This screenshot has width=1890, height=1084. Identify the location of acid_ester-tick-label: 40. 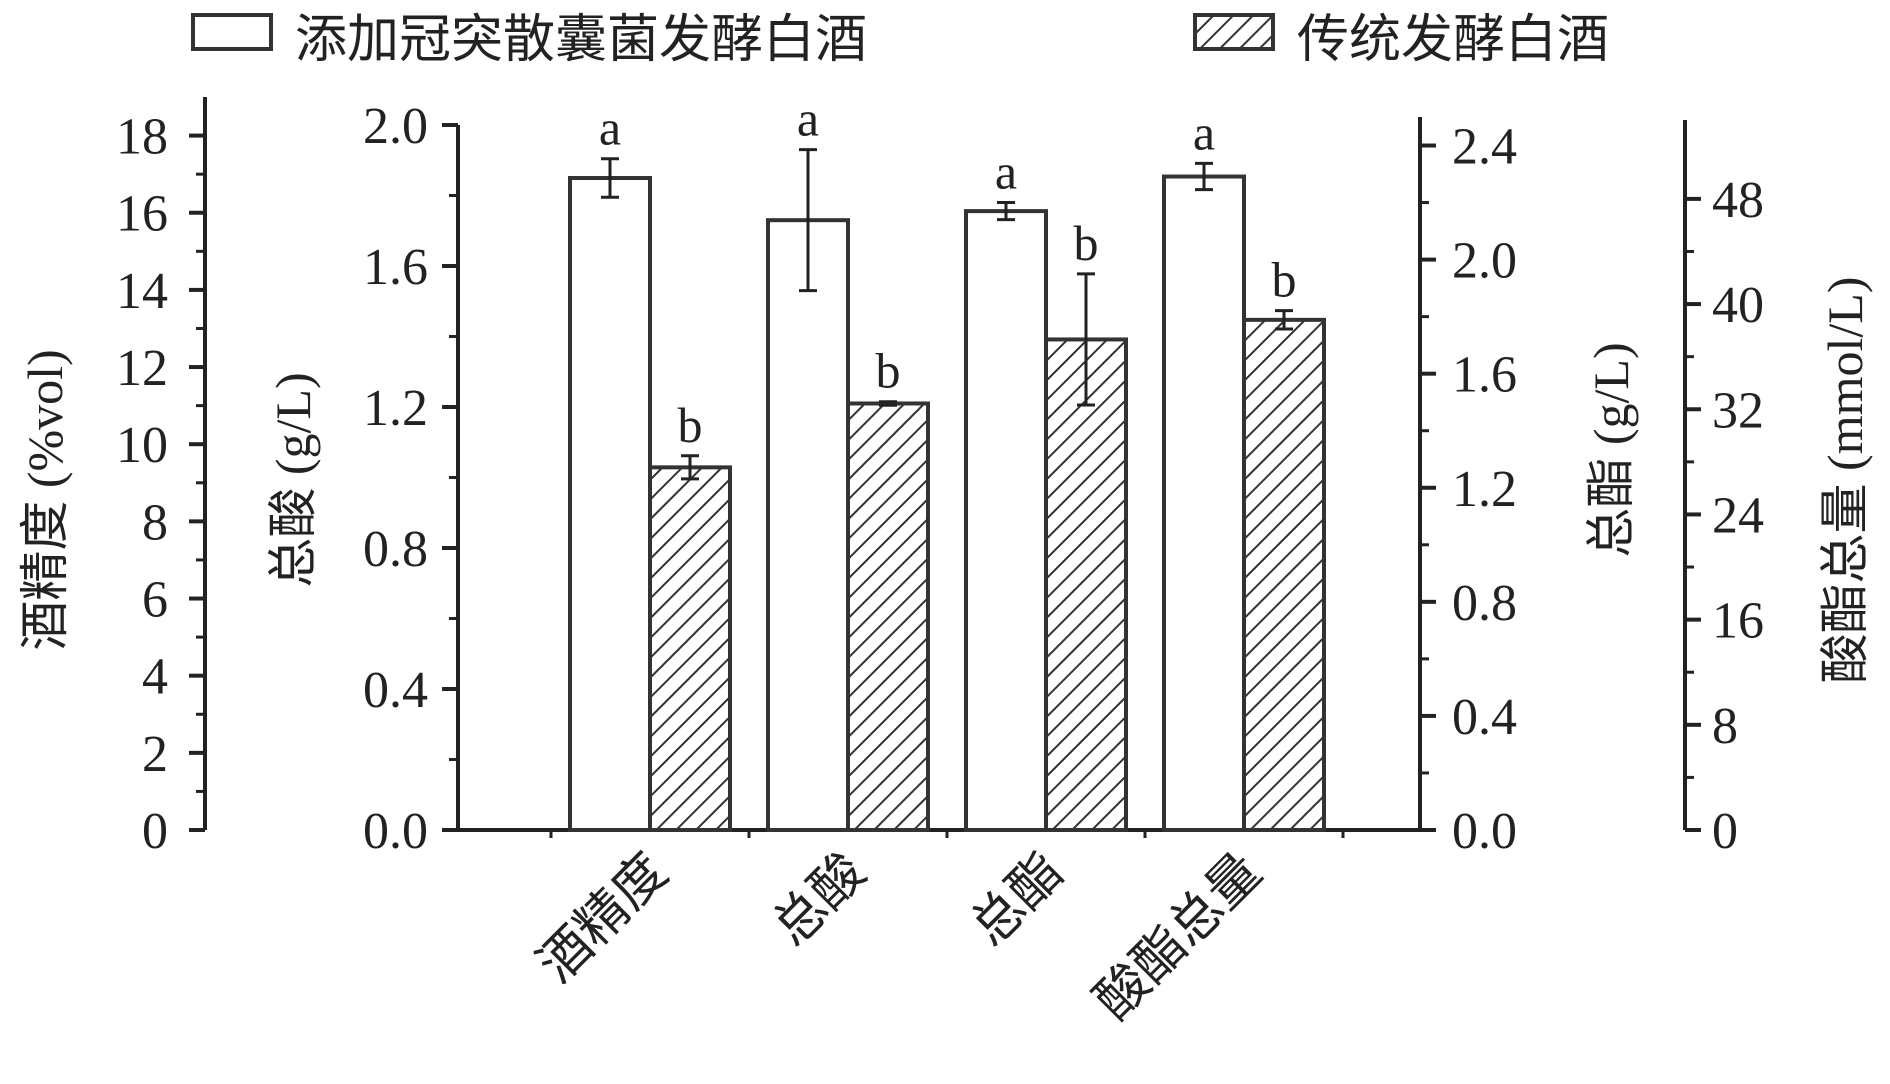
(1738, 305).